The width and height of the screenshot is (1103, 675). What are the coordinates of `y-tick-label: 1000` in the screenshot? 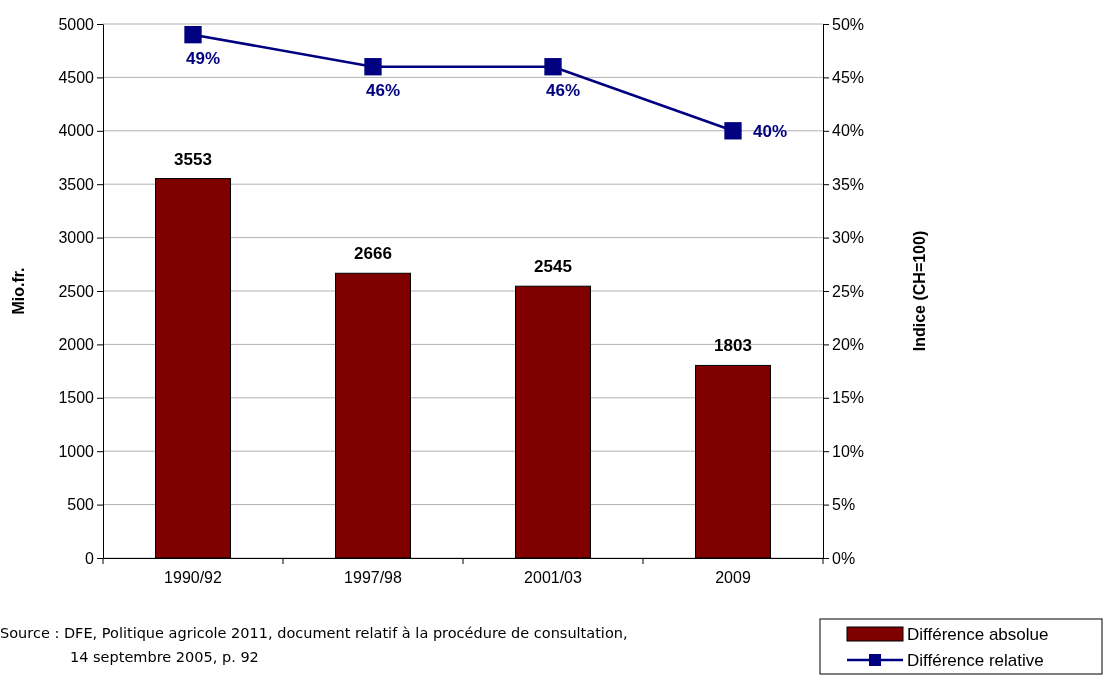 It's located at (76, 451).